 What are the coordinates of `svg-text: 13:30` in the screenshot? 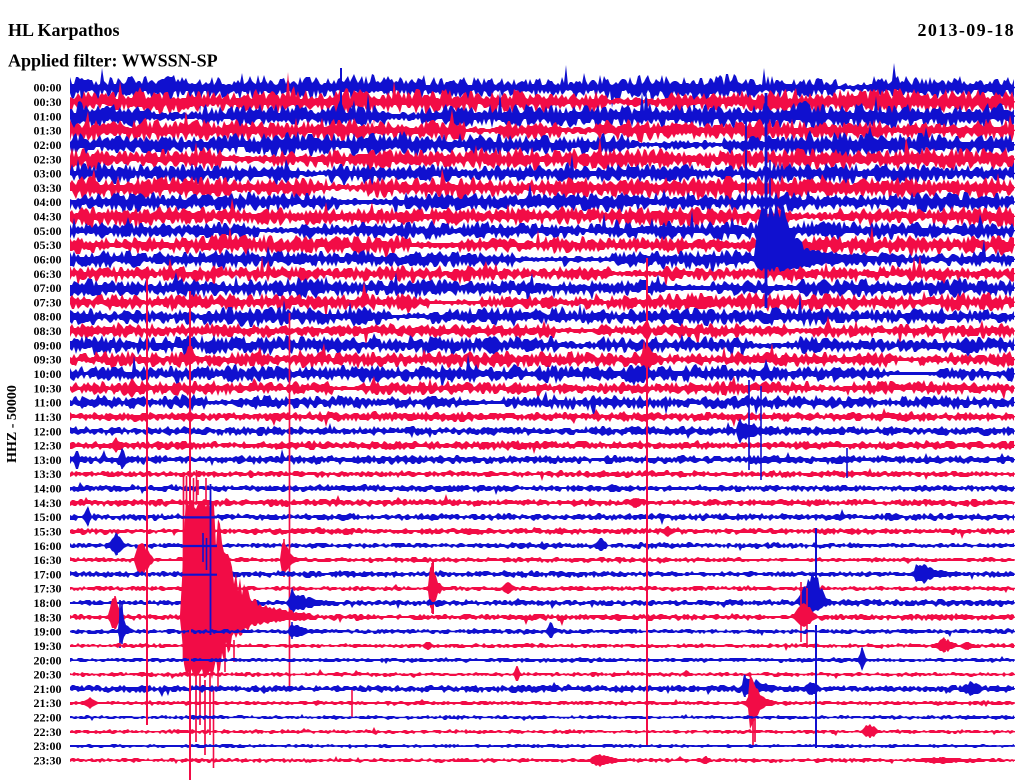 It's located at (48, 474).